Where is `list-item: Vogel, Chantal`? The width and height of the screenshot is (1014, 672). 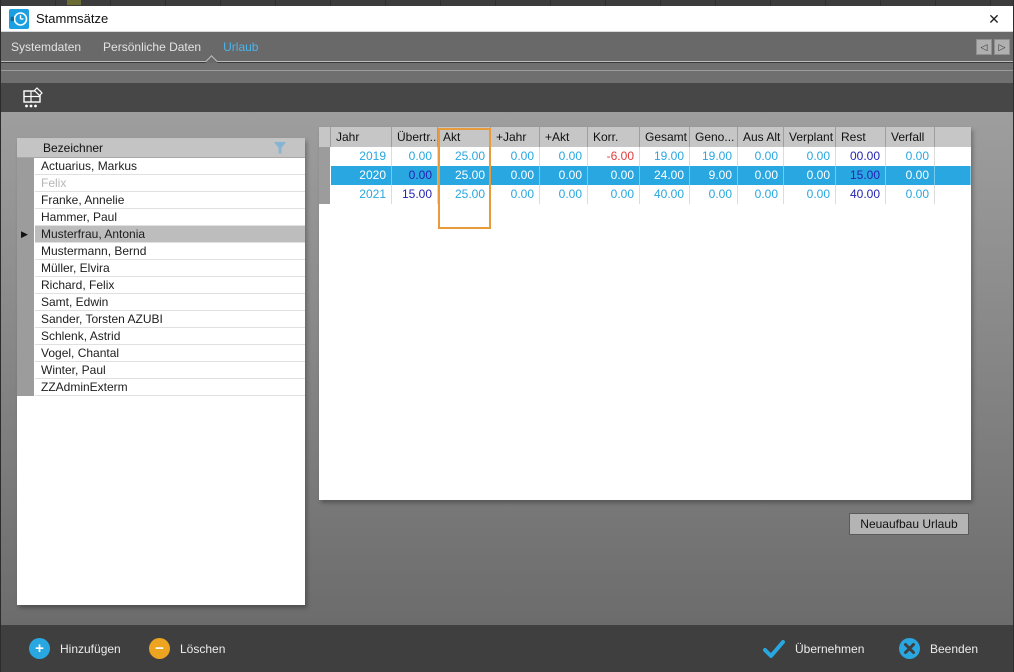
list-item: Vogel, Chantal is located at coordinates (161, 353).